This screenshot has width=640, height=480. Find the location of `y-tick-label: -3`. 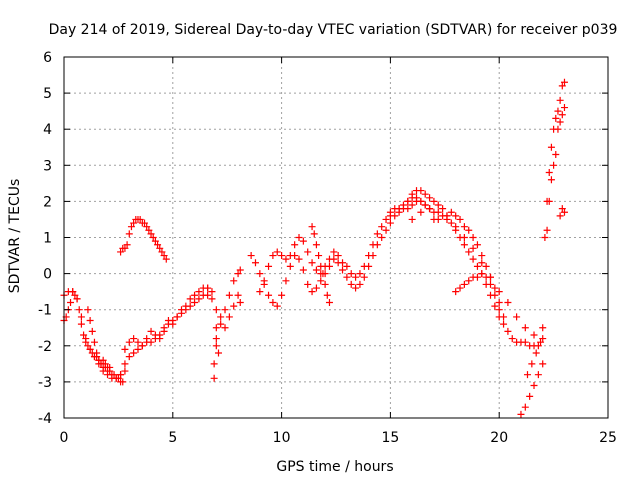

y-tick-label: -3 is located at coordinates (45, 383).